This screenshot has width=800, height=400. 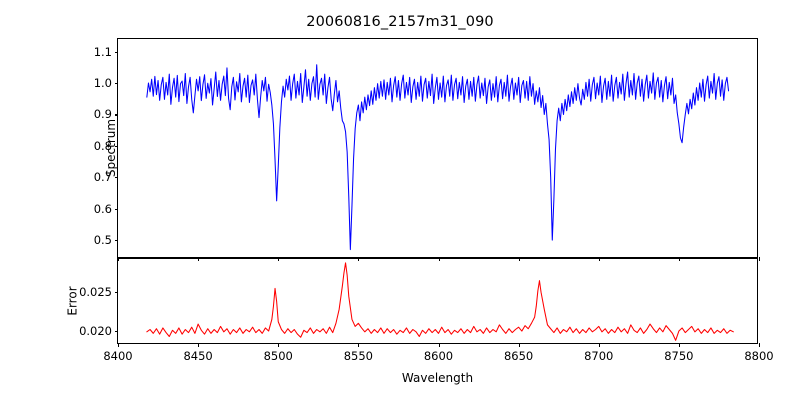 I want to click on error-x-tick-label: 8750, so click(x=679, y=356).